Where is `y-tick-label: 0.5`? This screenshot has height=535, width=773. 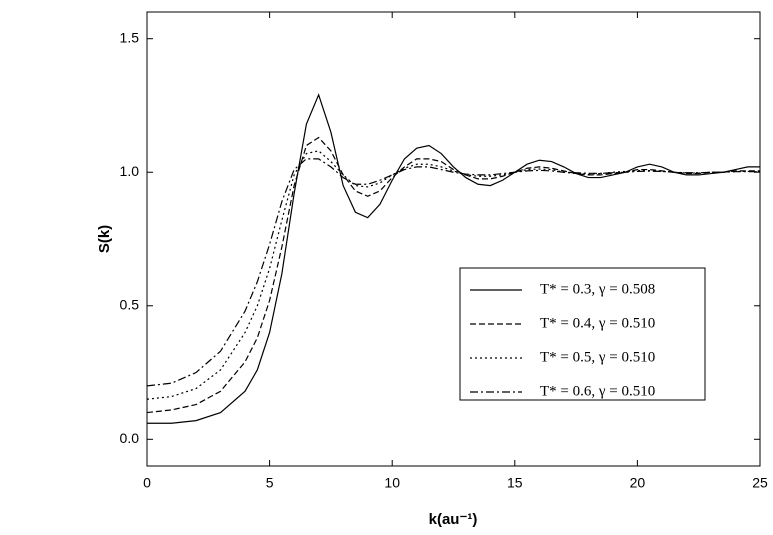 y-tick-label: 0.5 is located at coordinates (130, 304).